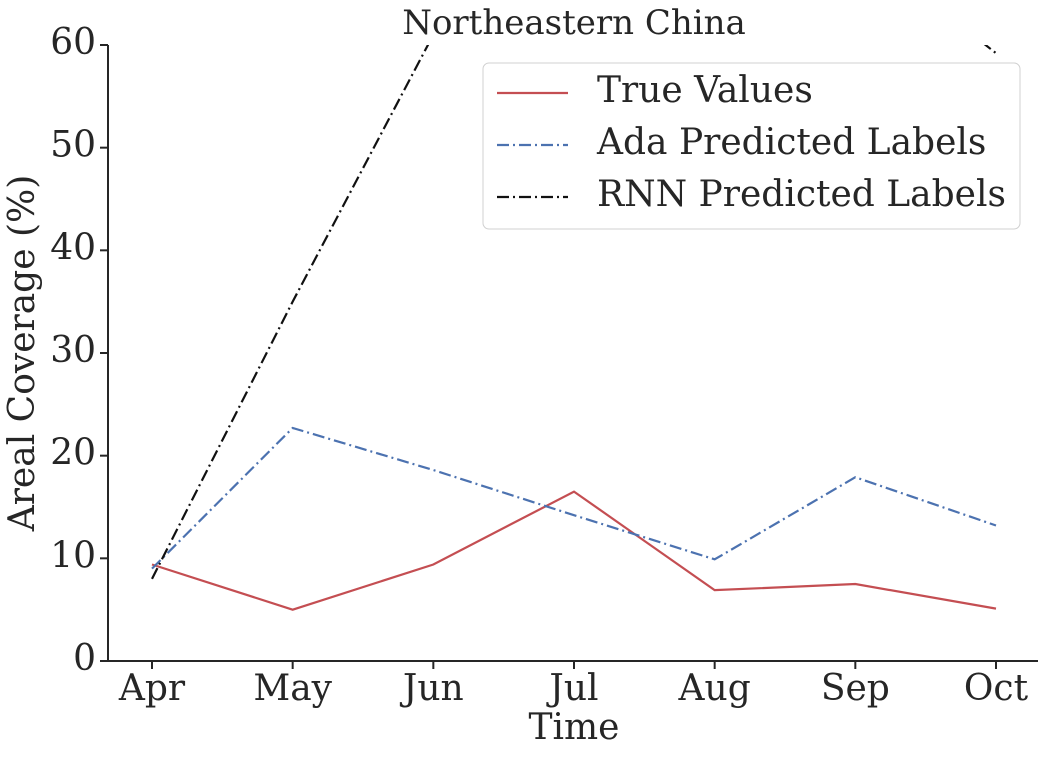  Describe the element at coordinates (705, 90) in the screenshot. I see `legend-label: True Values` at that location.